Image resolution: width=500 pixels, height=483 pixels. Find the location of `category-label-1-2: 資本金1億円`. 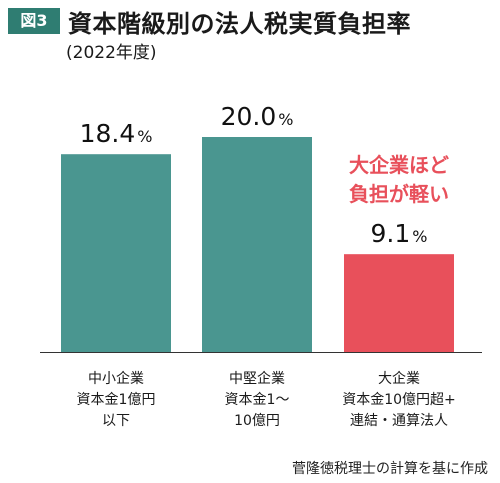

category-label-1-2: 資本金1億円 is located at coordinates (116, 400).